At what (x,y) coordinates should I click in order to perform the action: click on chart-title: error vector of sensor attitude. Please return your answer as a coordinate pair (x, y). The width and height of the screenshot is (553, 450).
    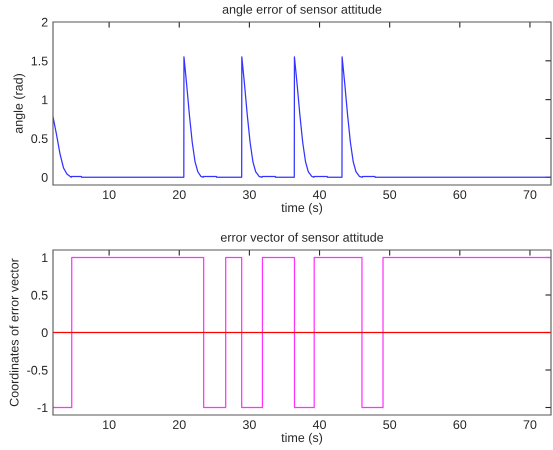
    Looking at the image, I should click on (302, 237).